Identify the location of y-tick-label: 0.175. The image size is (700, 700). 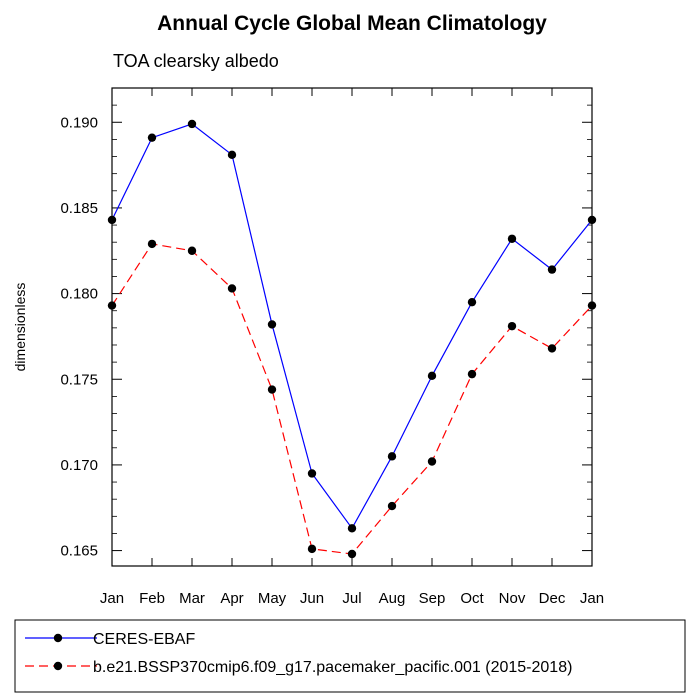
(79, 379).